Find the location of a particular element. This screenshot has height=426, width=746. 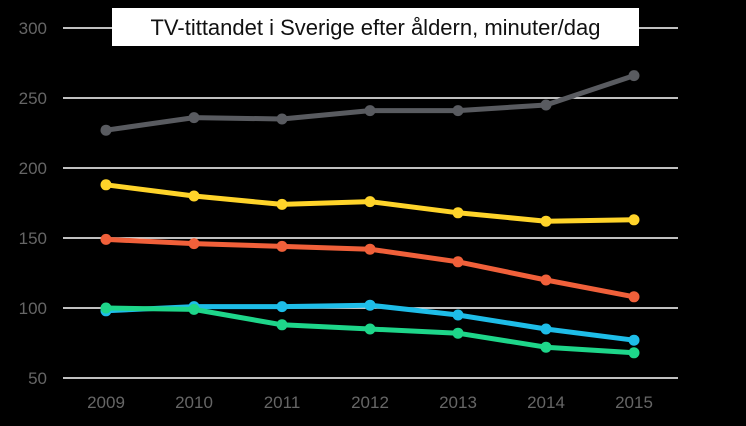

y-axis-ticks: 50 100 150 200 250 300 is located at coordinates (33, 203).